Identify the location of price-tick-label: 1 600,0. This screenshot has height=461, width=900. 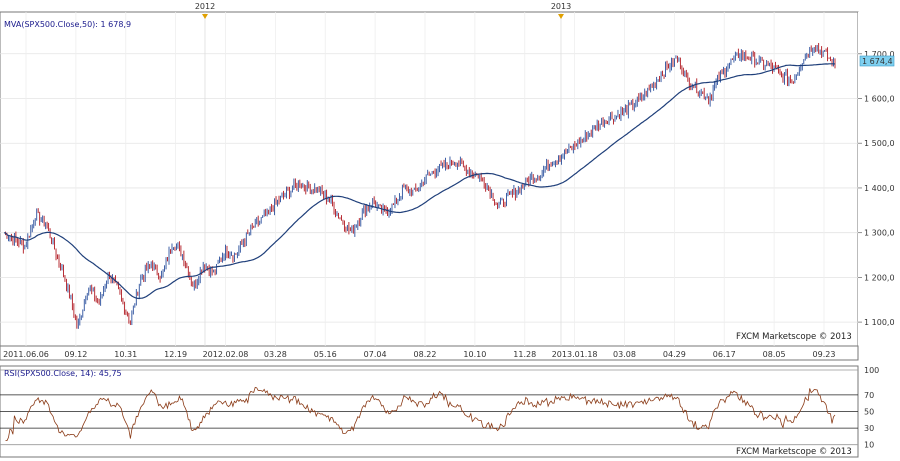
(879, 99).